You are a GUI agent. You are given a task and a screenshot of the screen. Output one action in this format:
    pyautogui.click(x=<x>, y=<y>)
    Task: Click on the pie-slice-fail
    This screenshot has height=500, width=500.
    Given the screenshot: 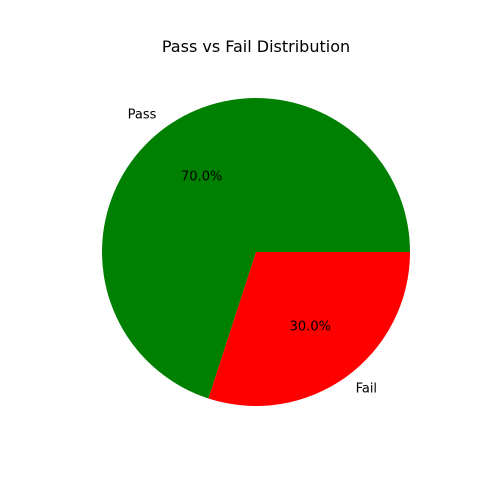 What is the action you would take?
    pyautogui.click(x=309, y=329)
    